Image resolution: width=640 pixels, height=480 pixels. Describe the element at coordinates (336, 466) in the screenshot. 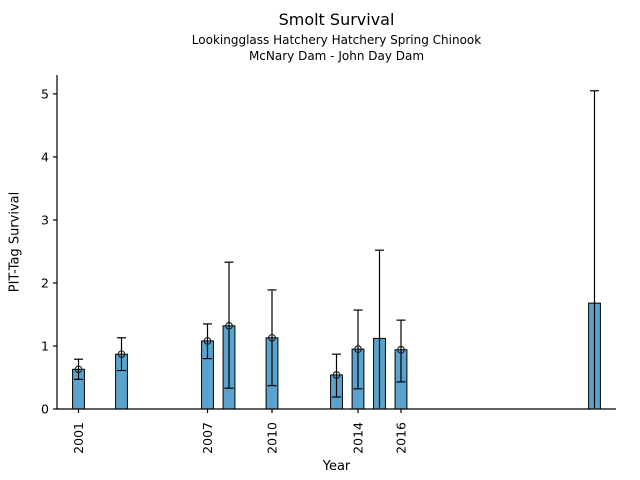

I see `x-axis-label: Year` at that location.